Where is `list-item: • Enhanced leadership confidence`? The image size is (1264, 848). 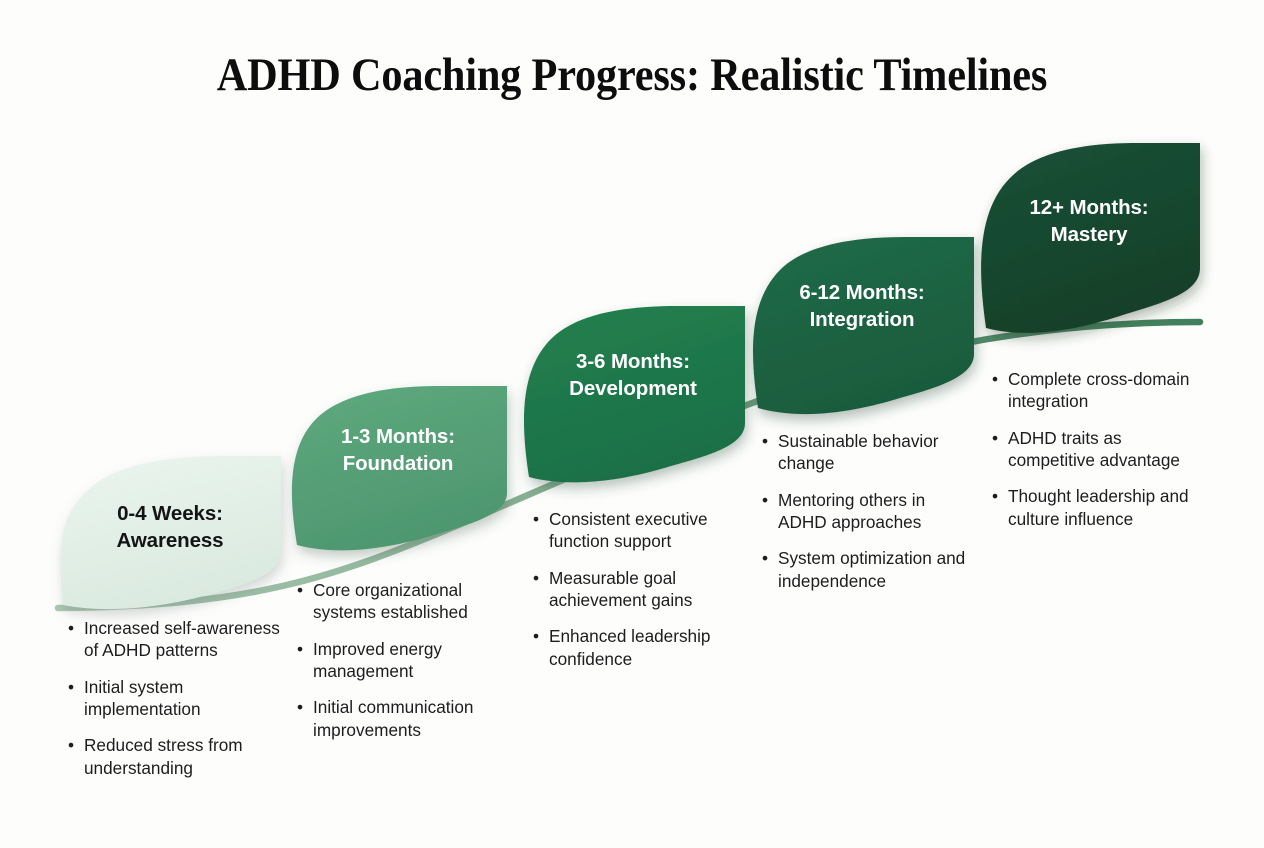
list-item: • Enhanced leadership confidence is located at coordinates (622, 647).